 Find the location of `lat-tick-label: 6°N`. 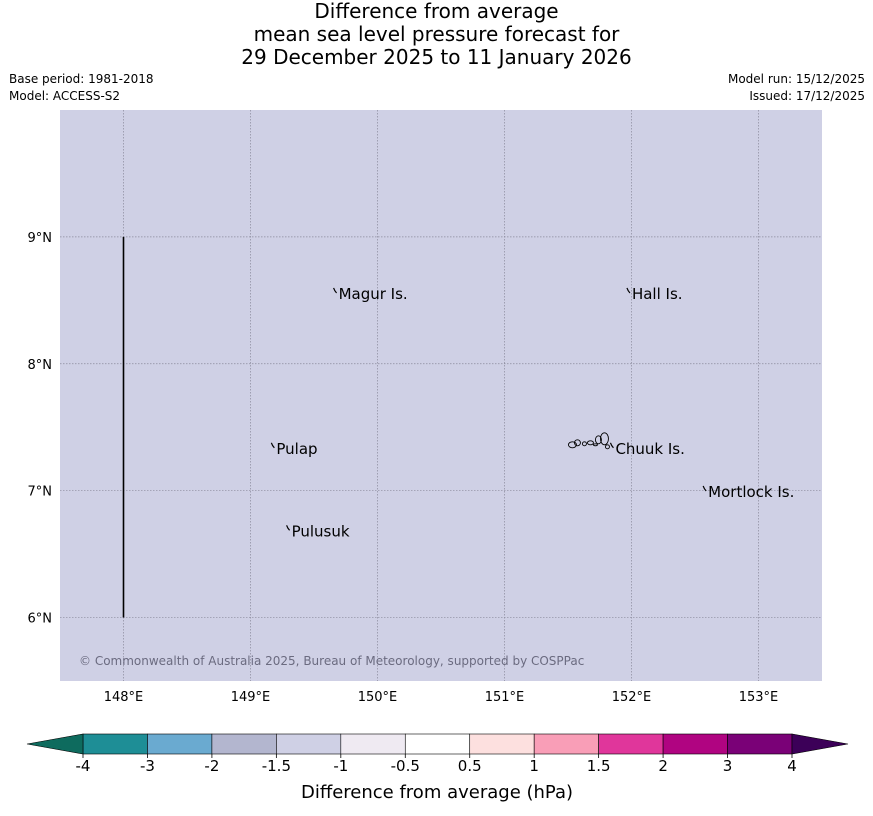

lat-tick-label: 6°N is located at coordinates (40, 619).